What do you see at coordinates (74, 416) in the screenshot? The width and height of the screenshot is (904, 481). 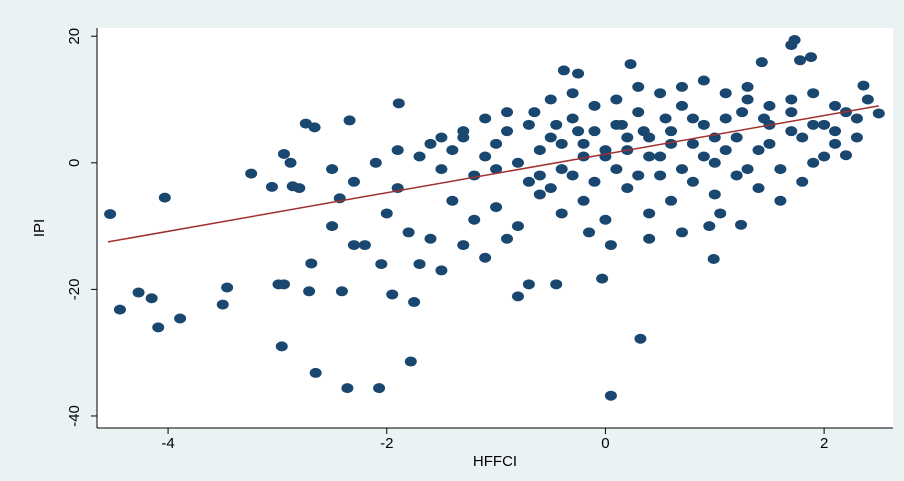 I see `y-tick-label: -40` at bounding box center [74, 416].